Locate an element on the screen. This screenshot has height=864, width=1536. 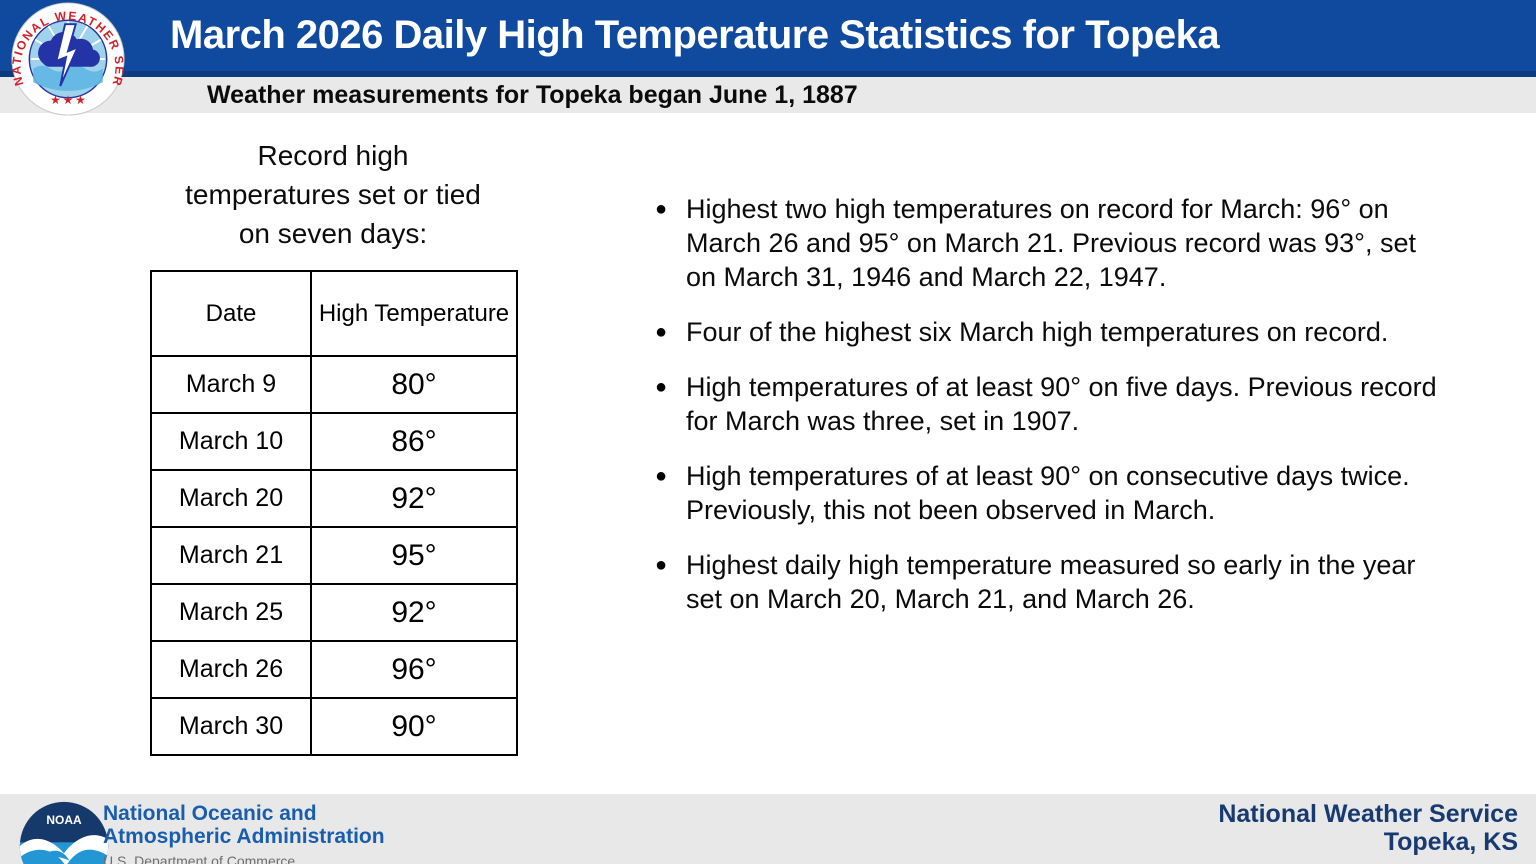
subheader-bar is located at coordinates (768, 95).